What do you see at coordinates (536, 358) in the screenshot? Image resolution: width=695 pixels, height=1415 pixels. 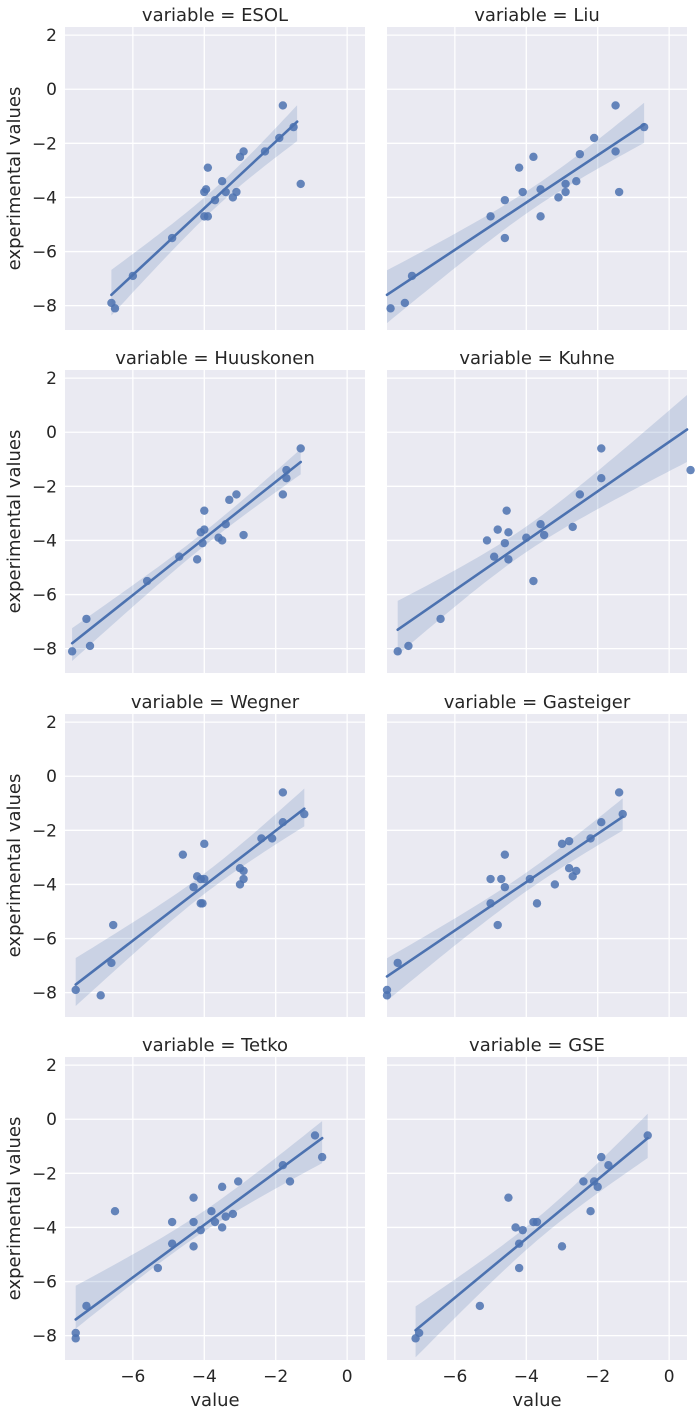 I see `panel-title: variable = Kuhne` at bounding box center [536, 358].